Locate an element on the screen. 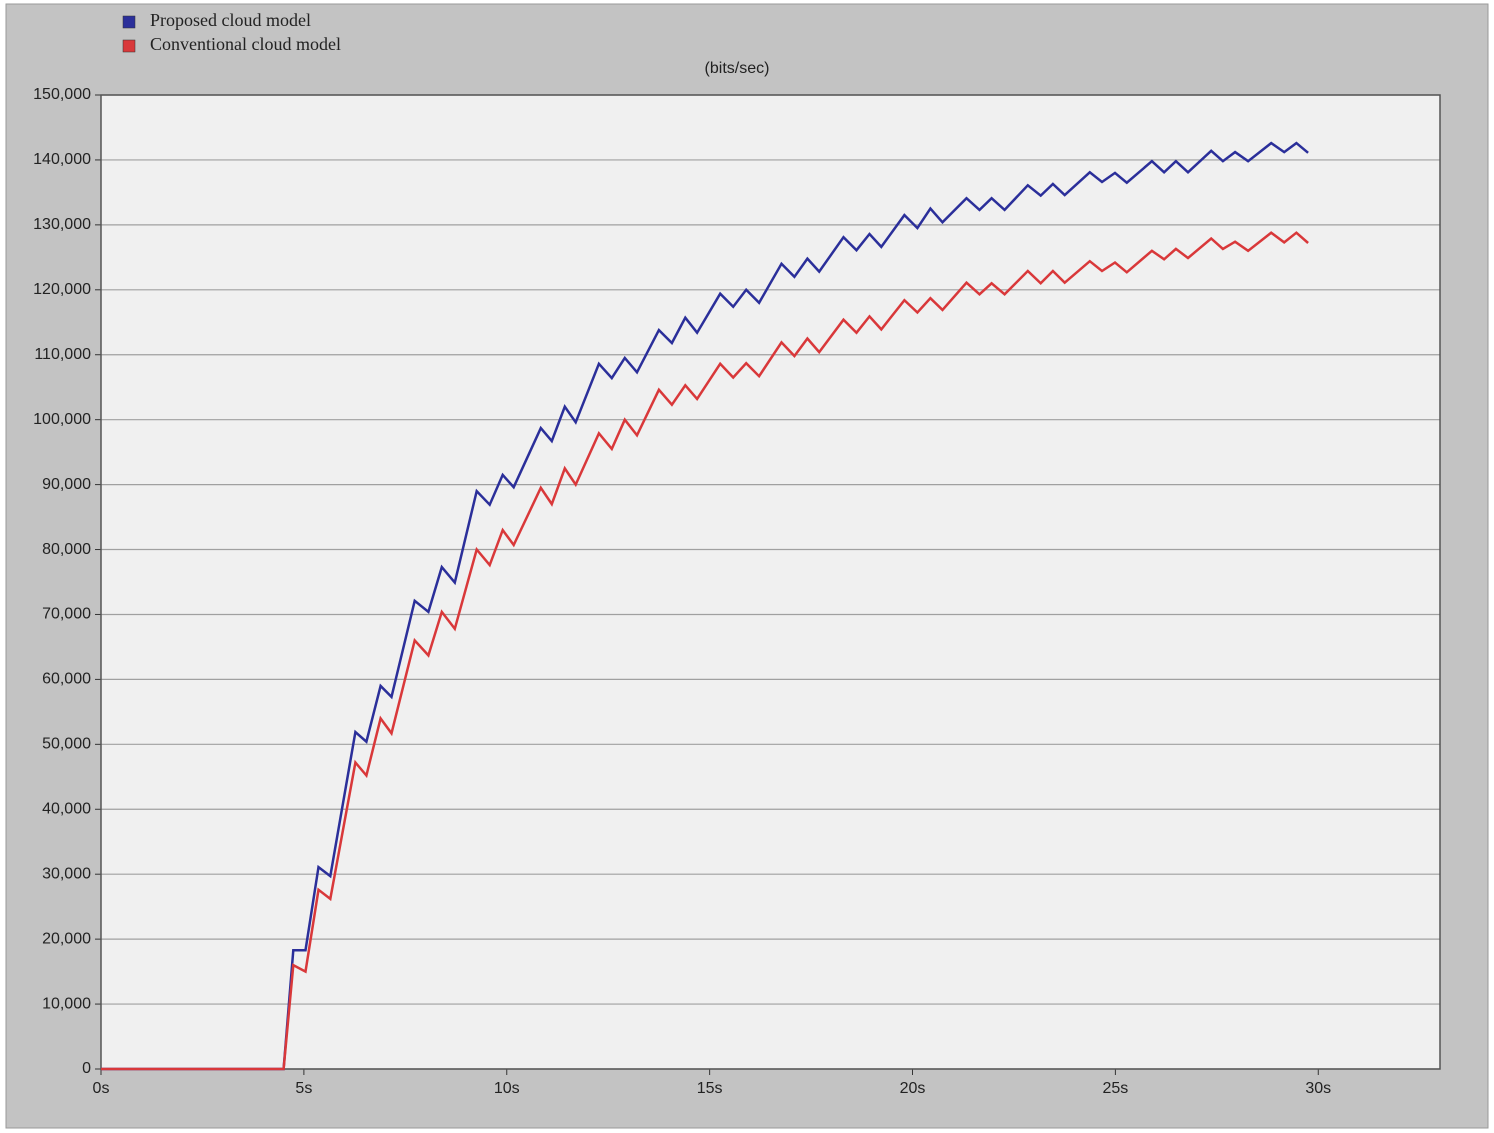 The width and height of the screenshot is (1494, 1133). y-tick-label: 90,000 is located at coordinates (66, 484).